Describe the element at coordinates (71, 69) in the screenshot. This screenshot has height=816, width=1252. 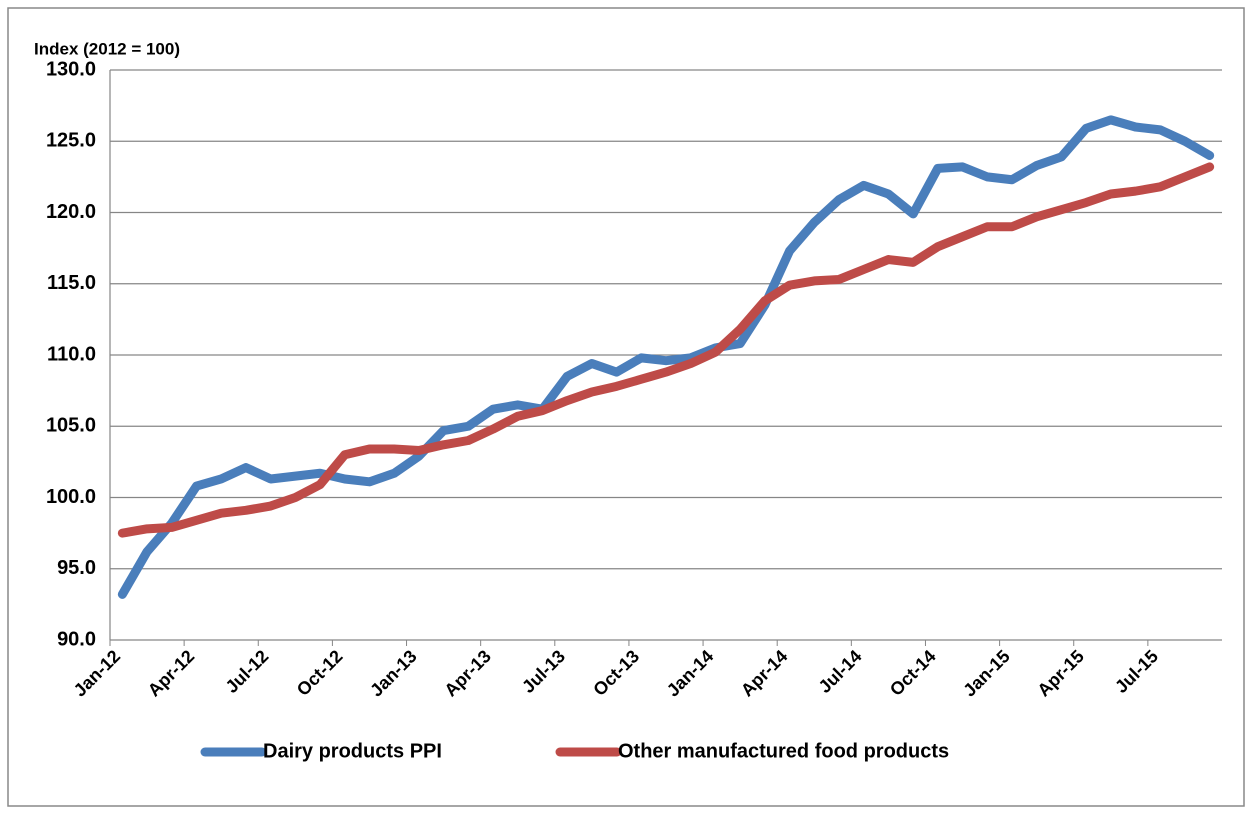
I see `y-tick-label: 130.0` at that location.